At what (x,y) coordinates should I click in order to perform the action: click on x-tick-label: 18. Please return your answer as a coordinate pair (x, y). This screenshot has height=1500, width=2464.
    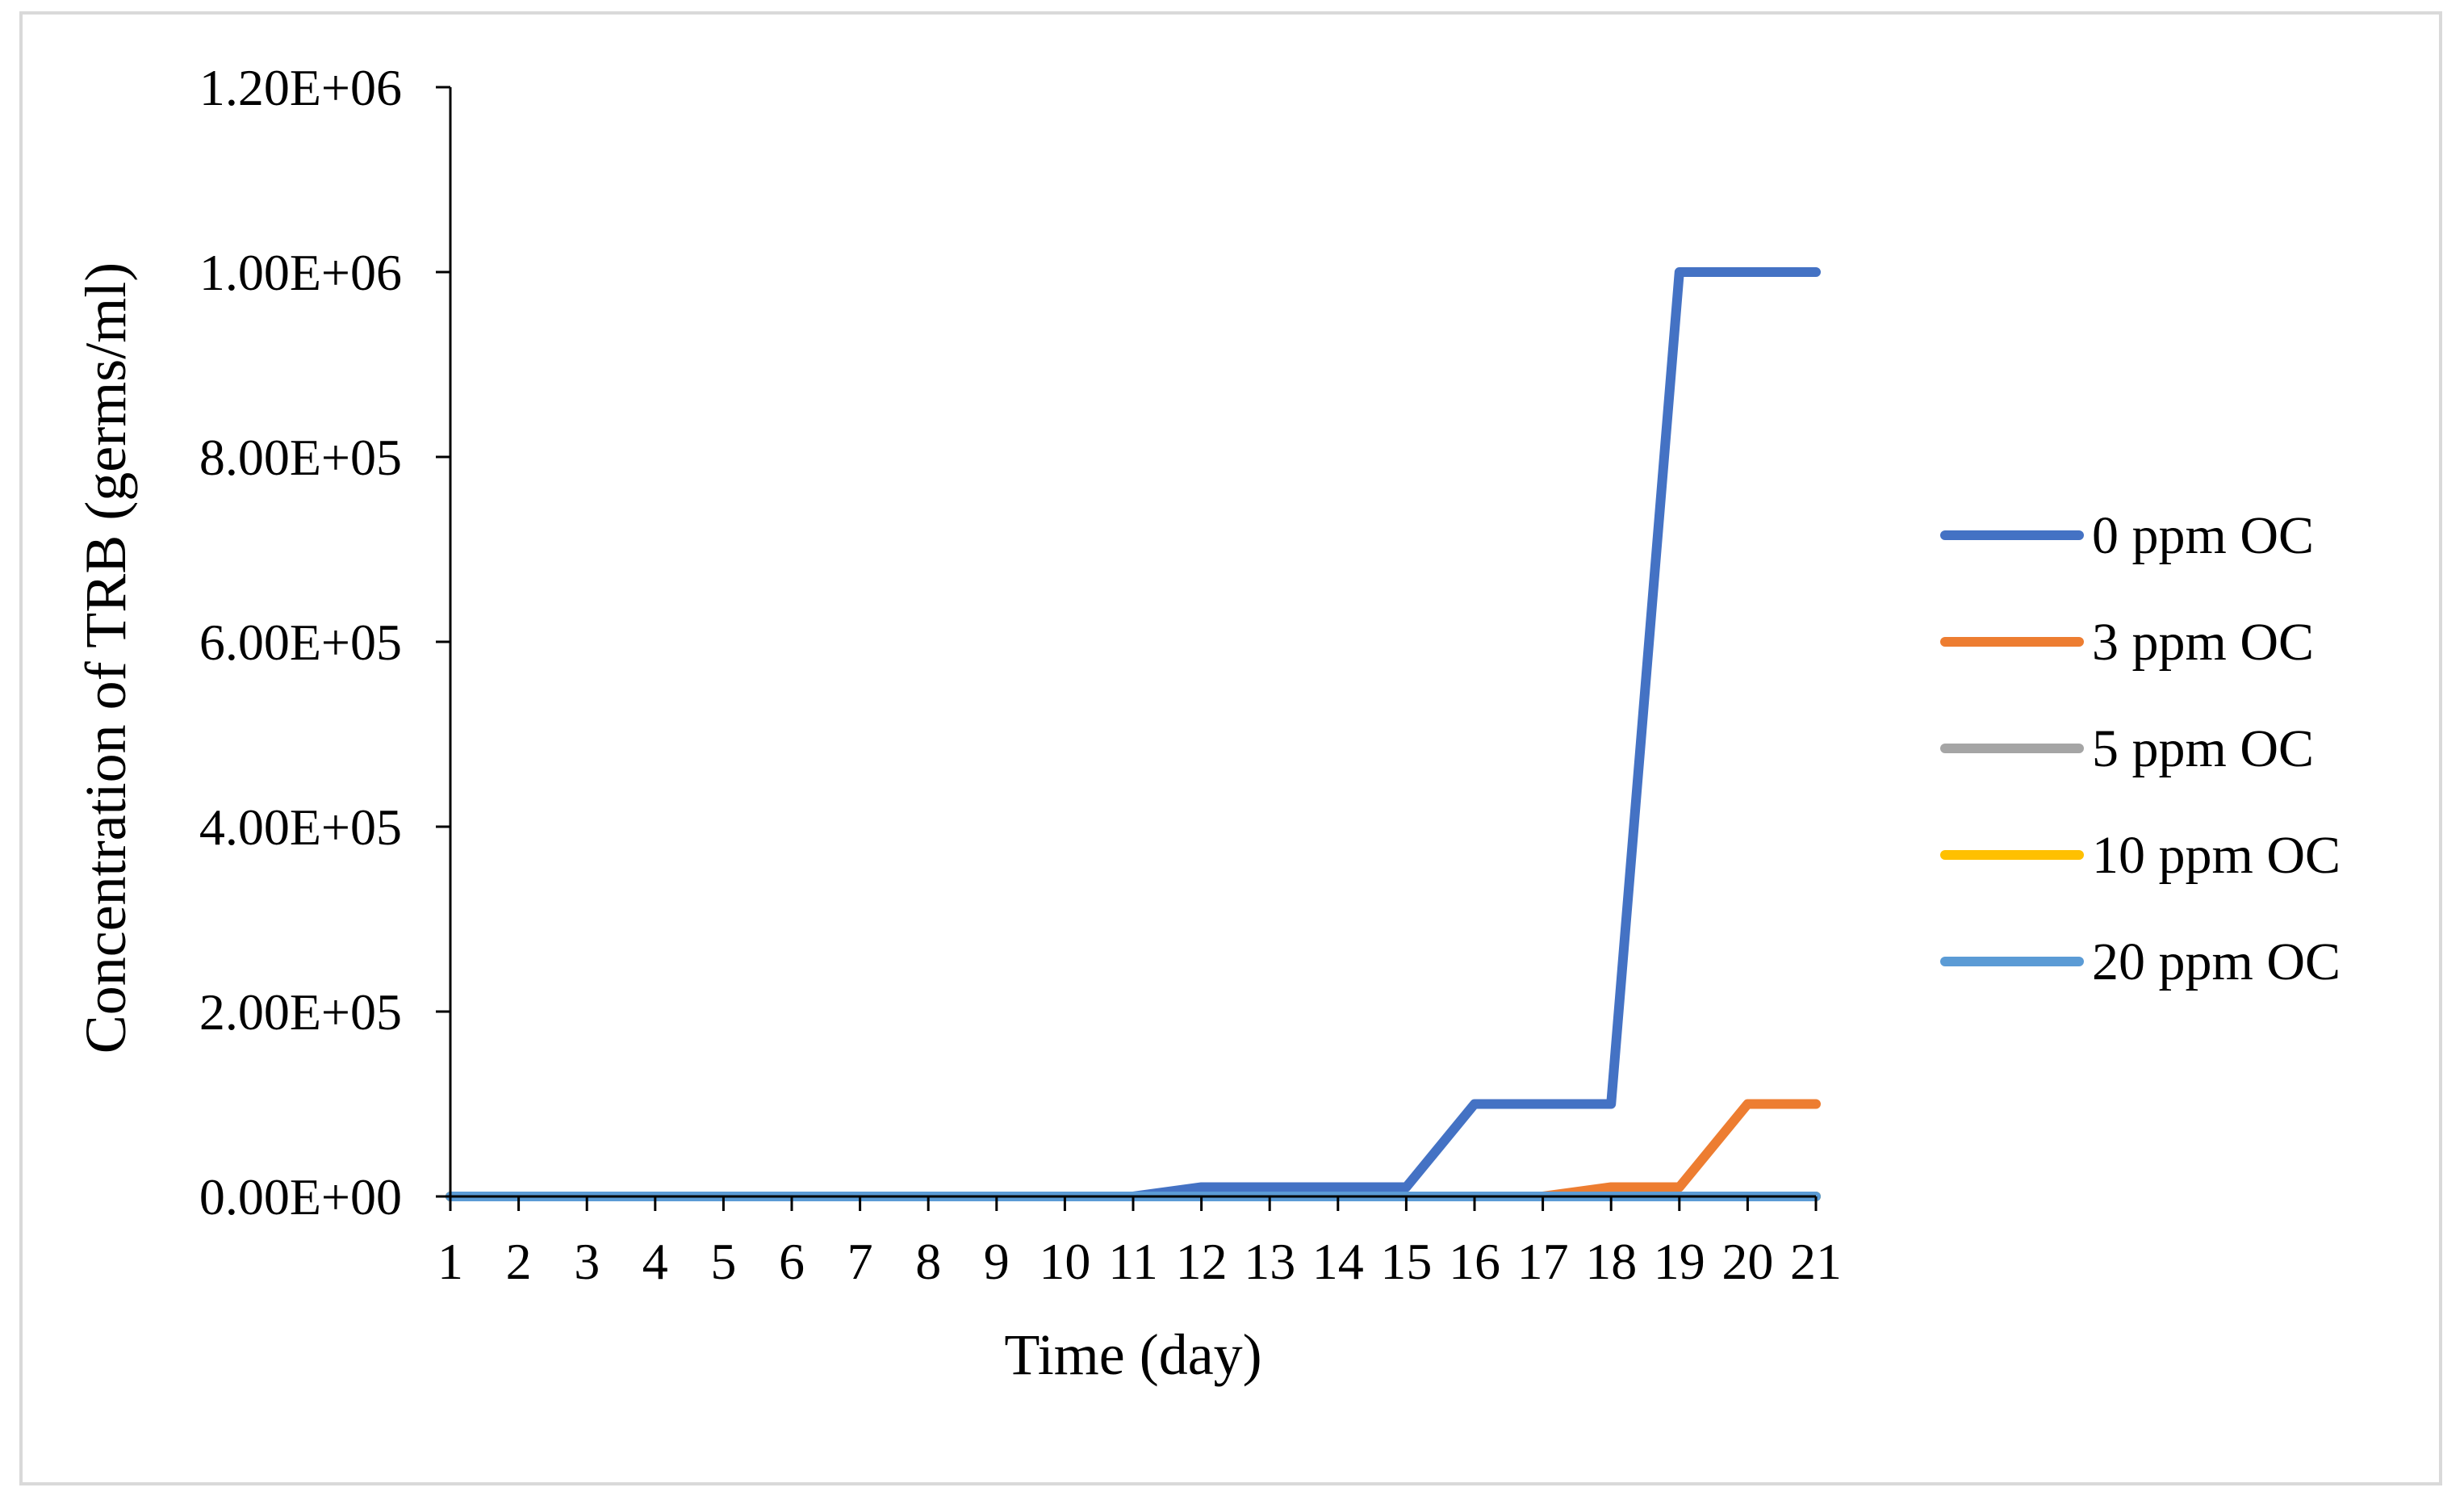
    Looking at the image, I should click on (1611, 1261).